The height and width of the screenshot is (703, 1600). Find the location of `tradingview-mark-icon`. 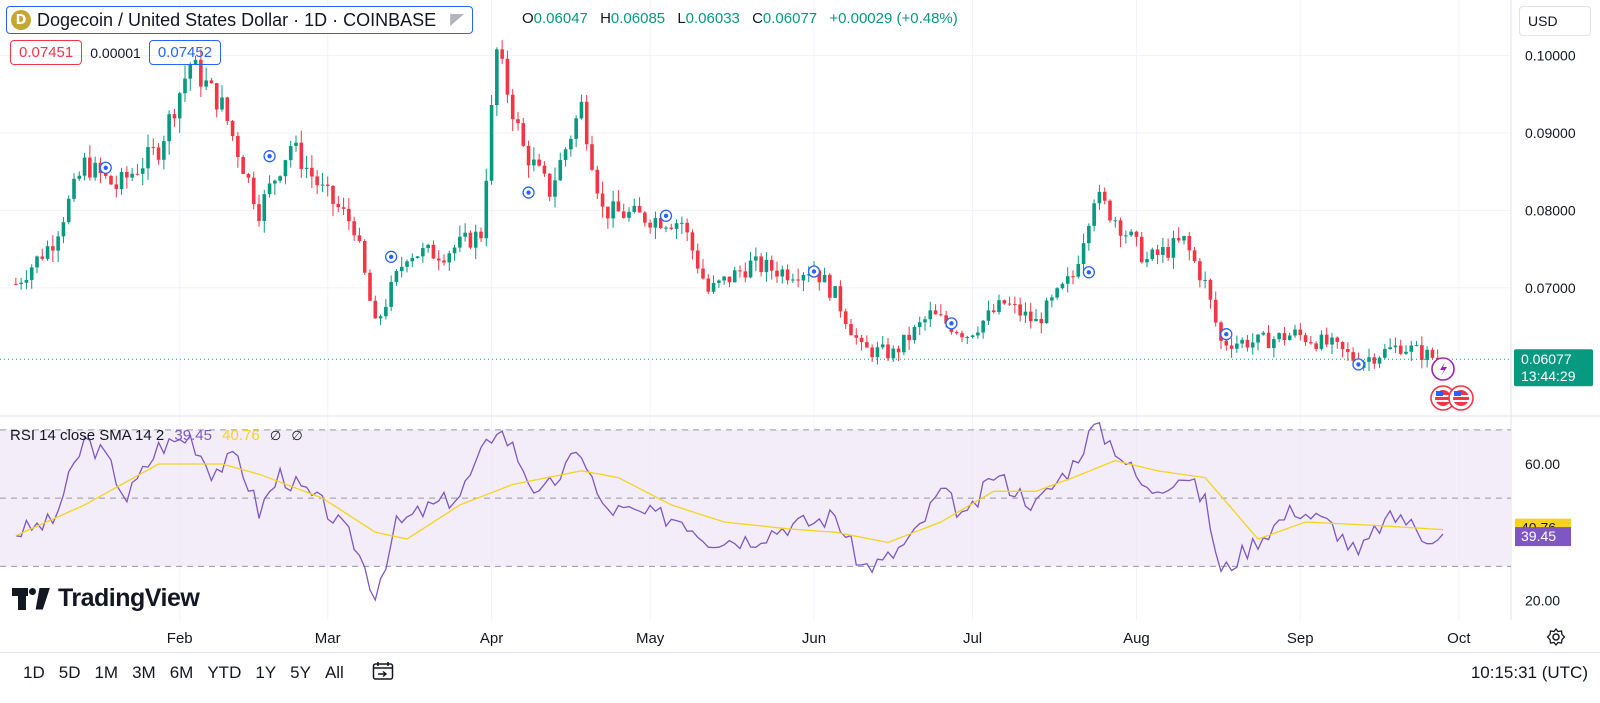

tradingview-mark-icon is located at coordinates (31, 598).